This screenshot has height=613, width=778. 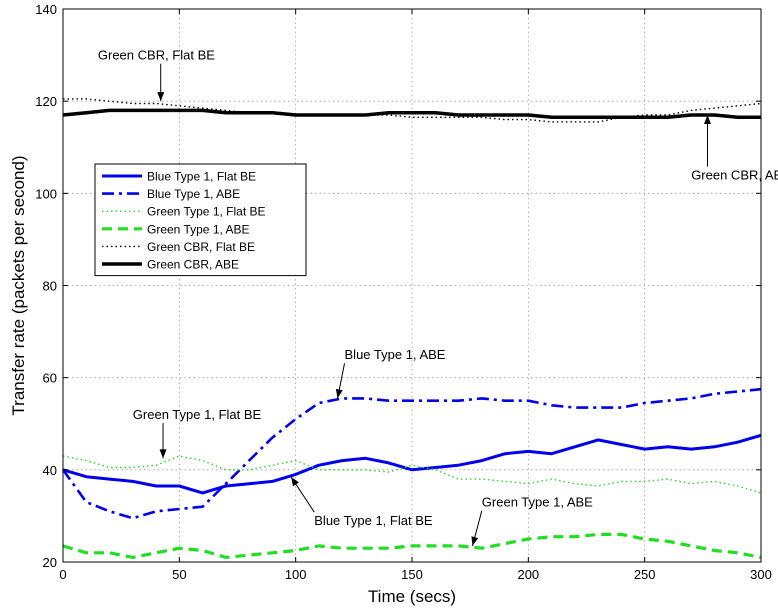 What do you see at coordinates (193, 265) in the screenshot?
I see `legend-entry: Green CBR, ABE` at bounding box center [193, 265].